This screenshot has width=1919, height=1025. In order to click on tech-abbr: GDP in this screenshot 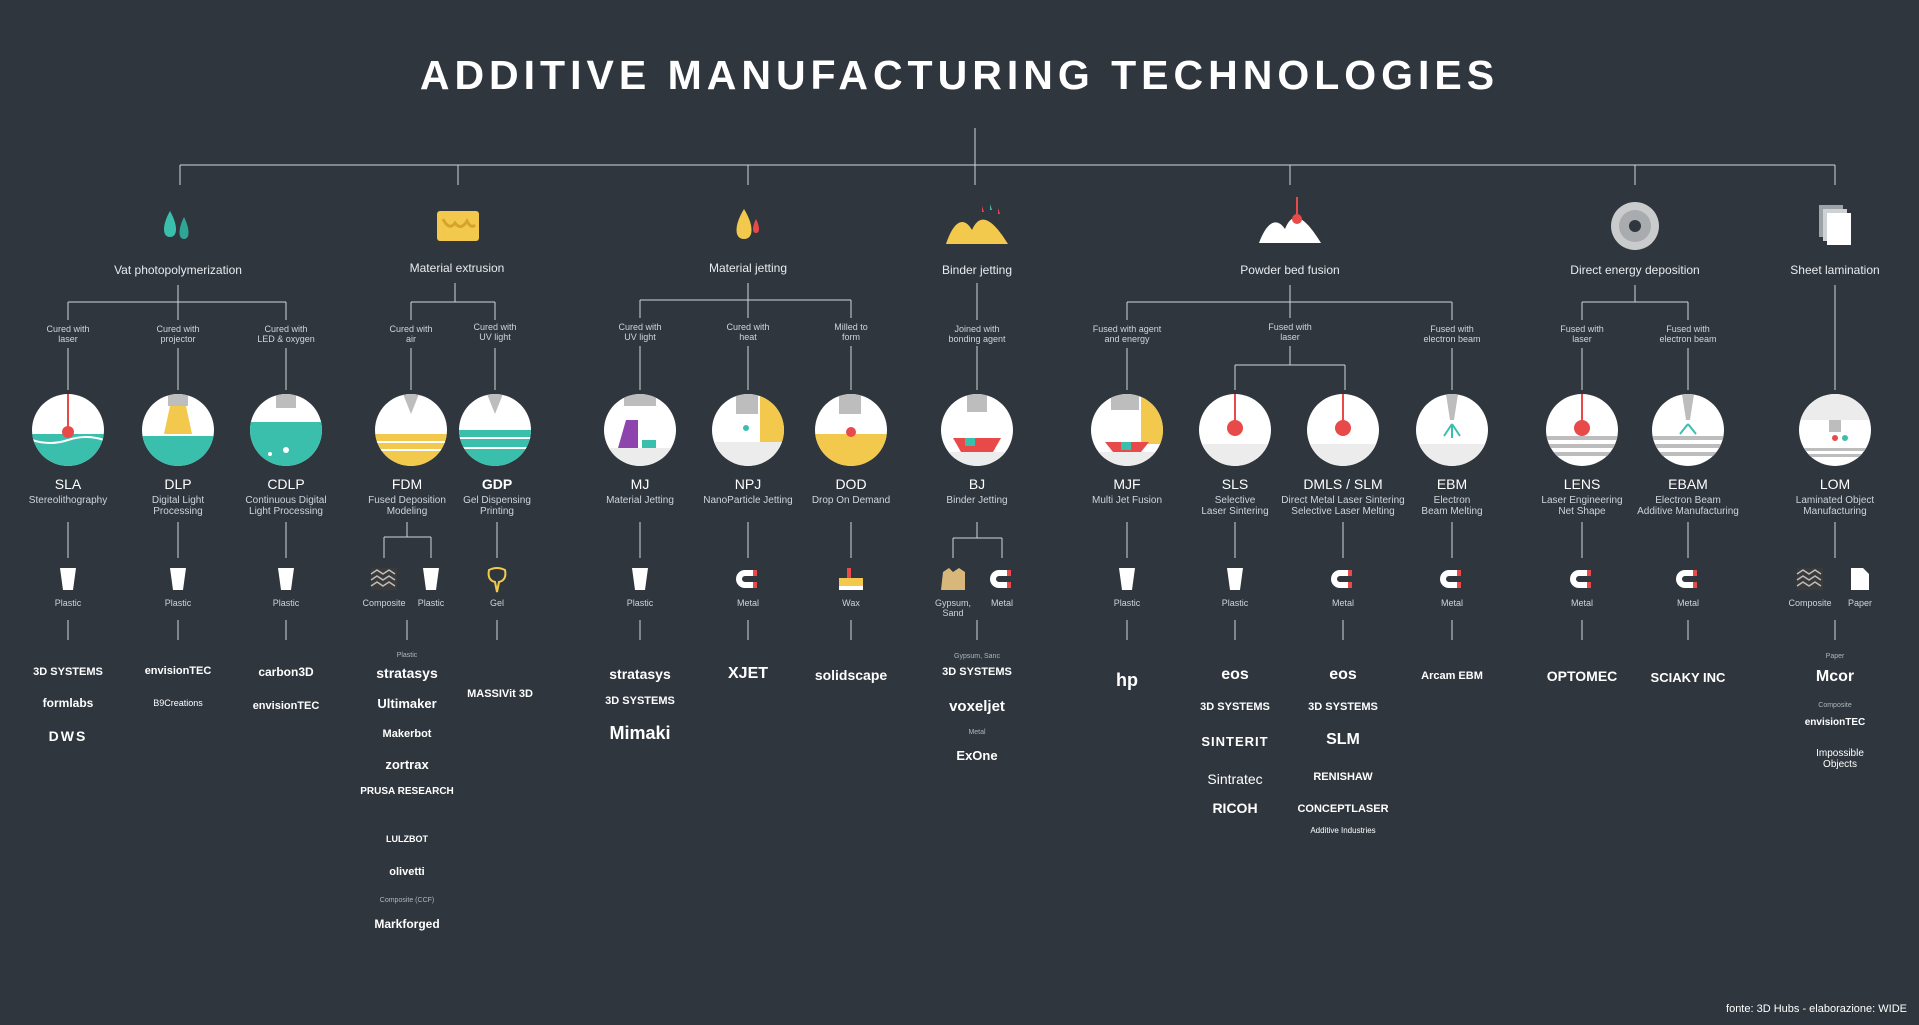, I will do `click(497, 484)`.